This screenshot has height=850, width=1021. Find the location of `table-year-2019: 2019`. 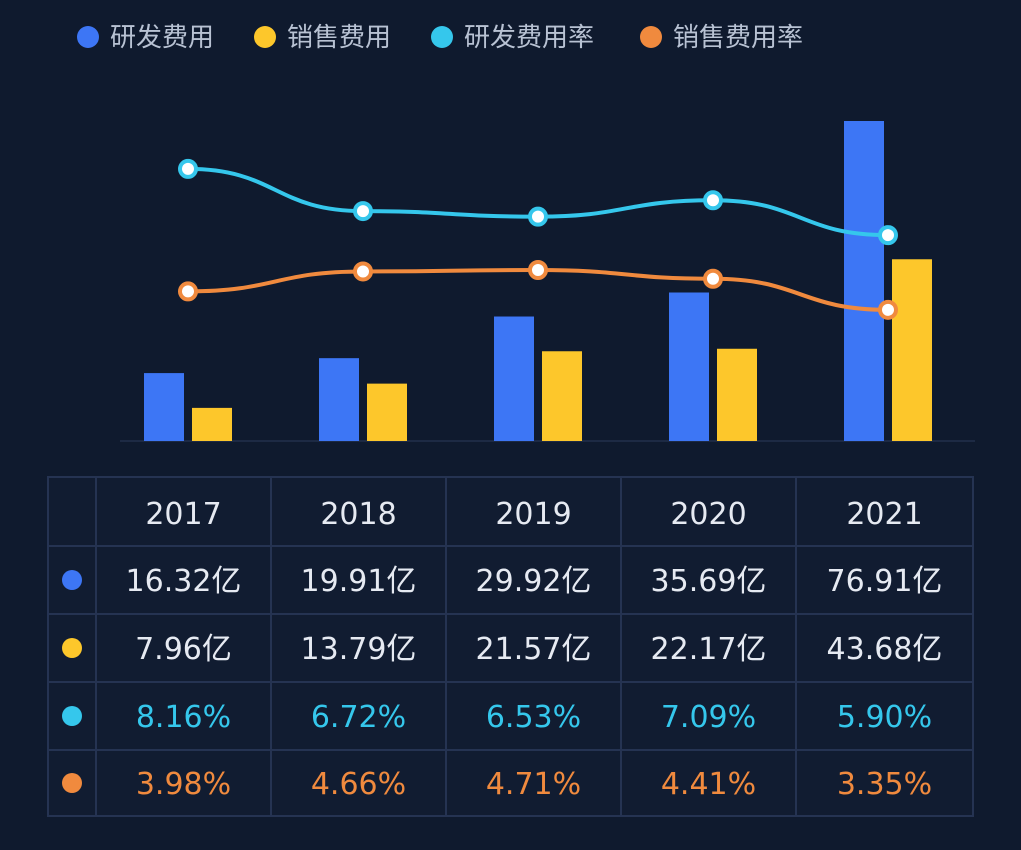

table-year-2019: 2019 is located at coordinates (533, 514).